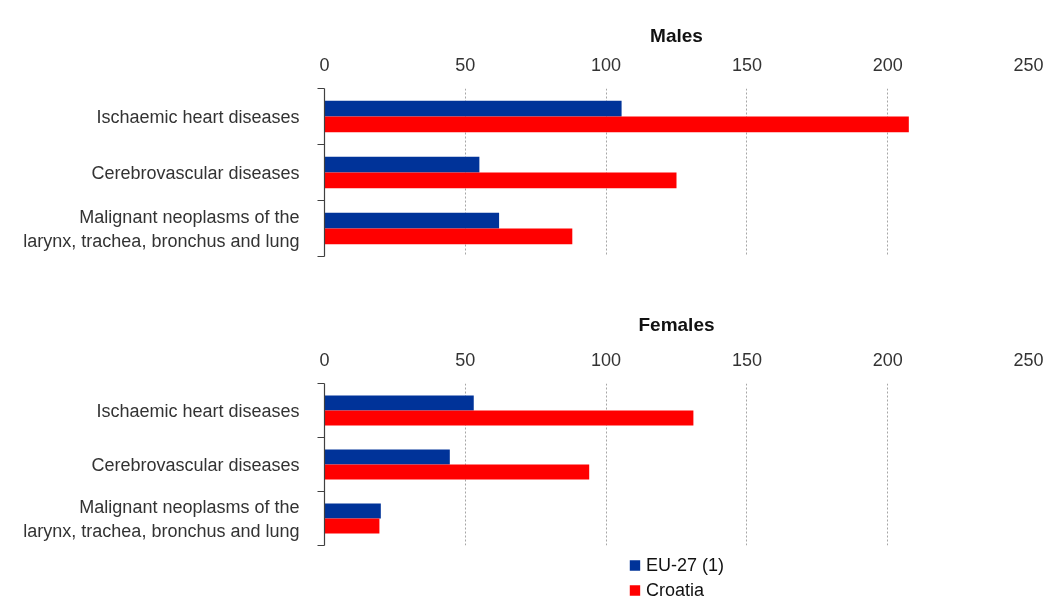 This screenshot has height=605, width=1045. What do you see at coordinates (676, 35) in the screenshot?
I see `chart-title: Males` at bounding box center [676, 35].